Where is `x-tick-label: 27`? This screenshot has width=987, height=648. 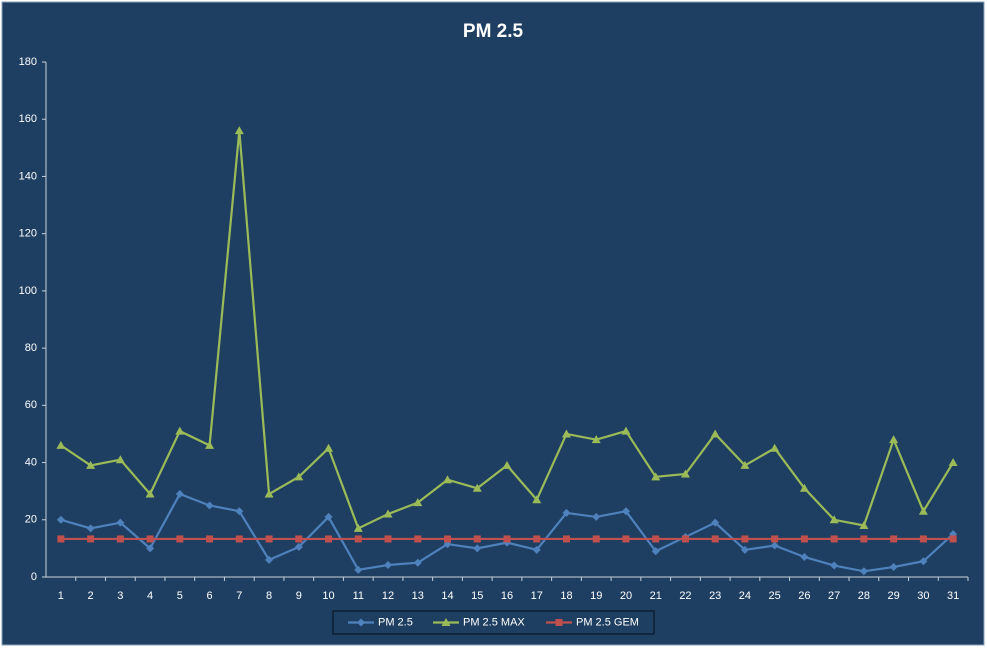
x-tick-label: 27 is located at coordinates (834, 596).